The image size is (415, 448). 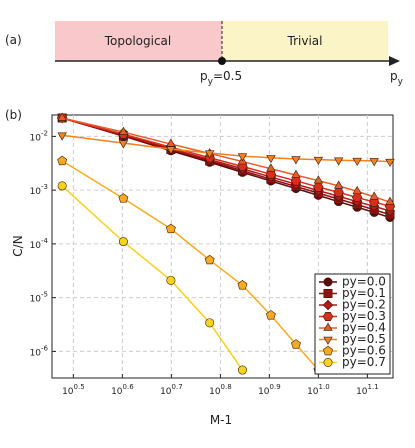 What do you see at coordinates (364, 305) in the screenshot?
I see `legend-label: py=0.2` at bounding box center [364, 305].